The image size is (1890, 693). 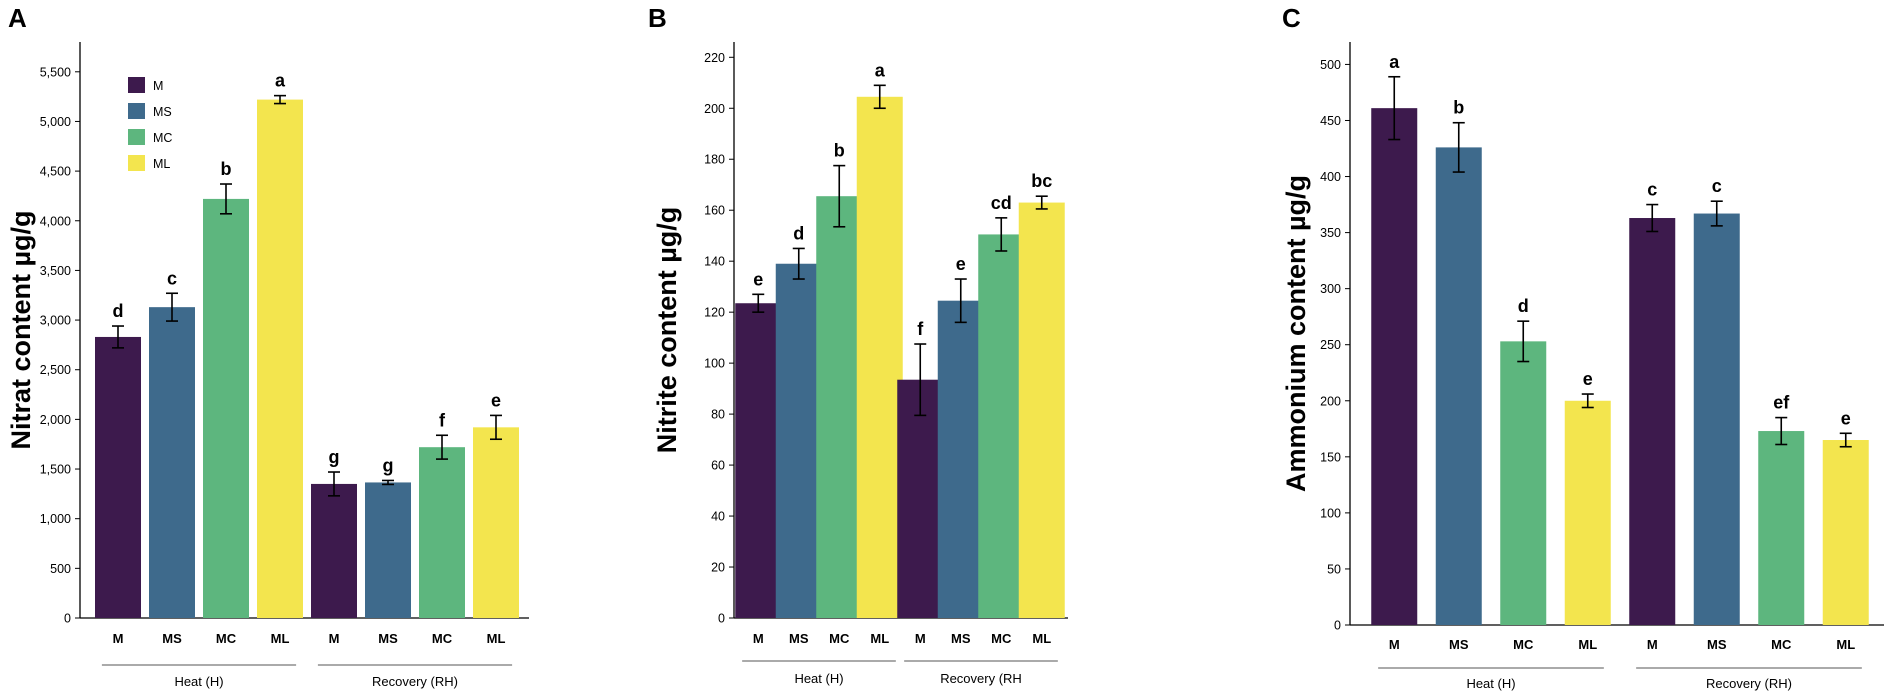 I want to click on significance-letter: g, so click(x=388, y=465).